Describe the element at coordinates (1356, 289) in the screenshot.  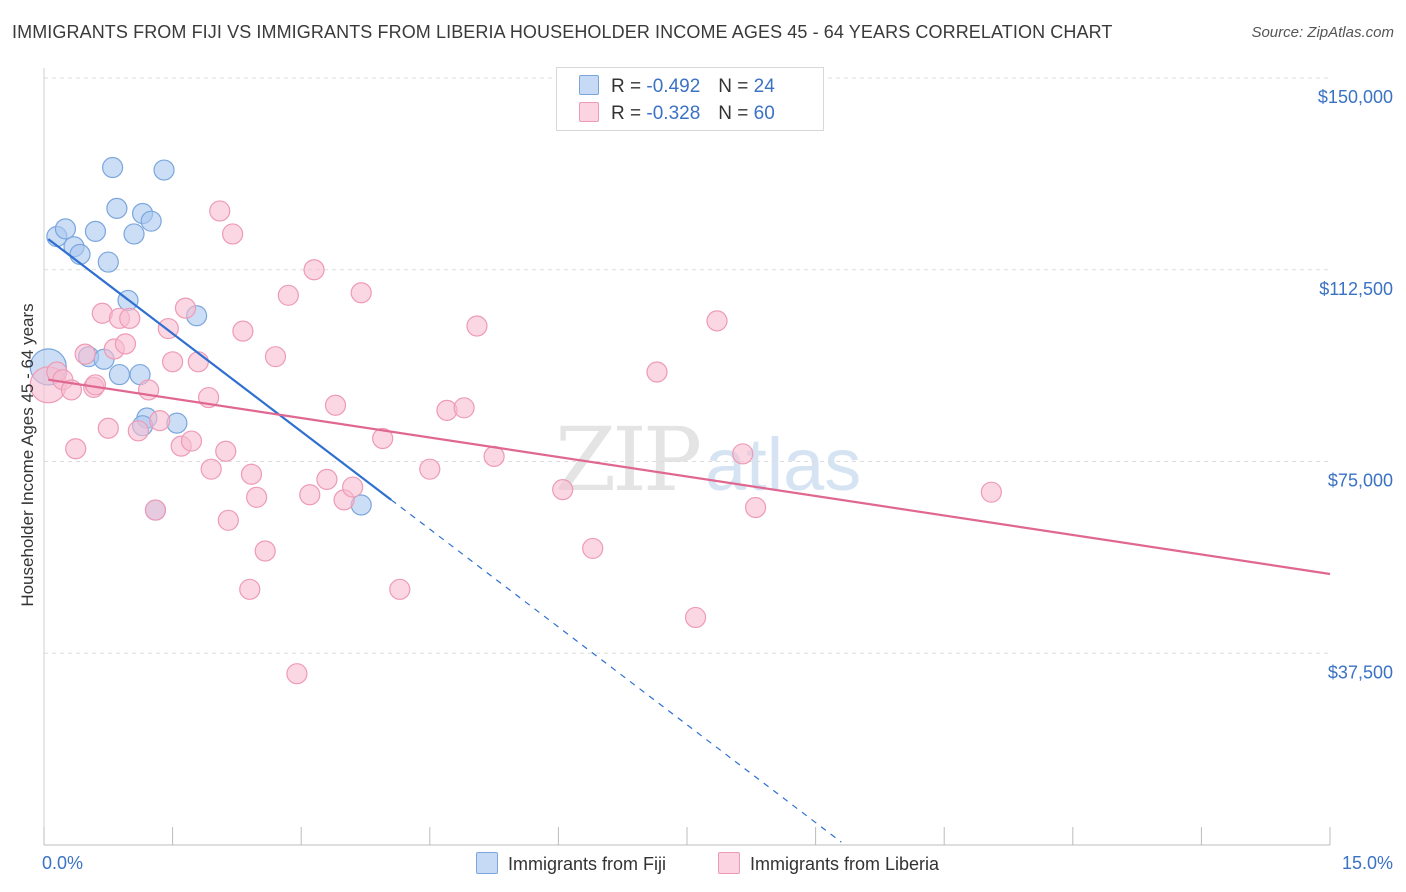
I see `y-tick-label: $112,500` at that location.